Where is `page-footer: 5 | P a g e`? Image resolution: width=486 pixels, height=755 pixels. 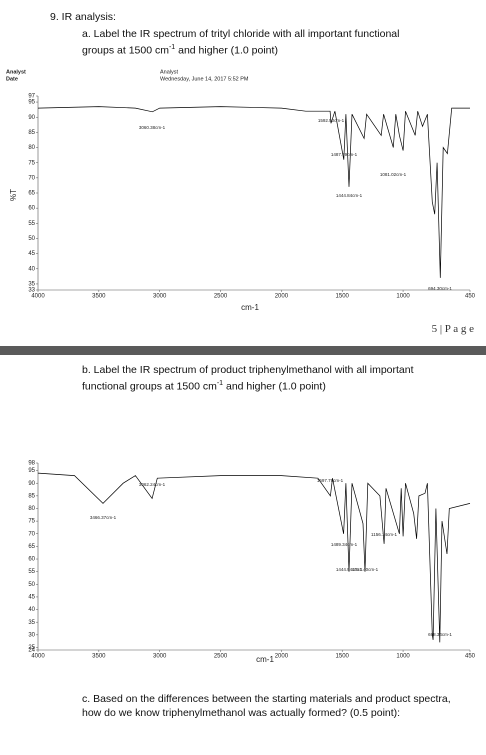 page-footer: 5 | P a g e is located at coordinates (452, 329).